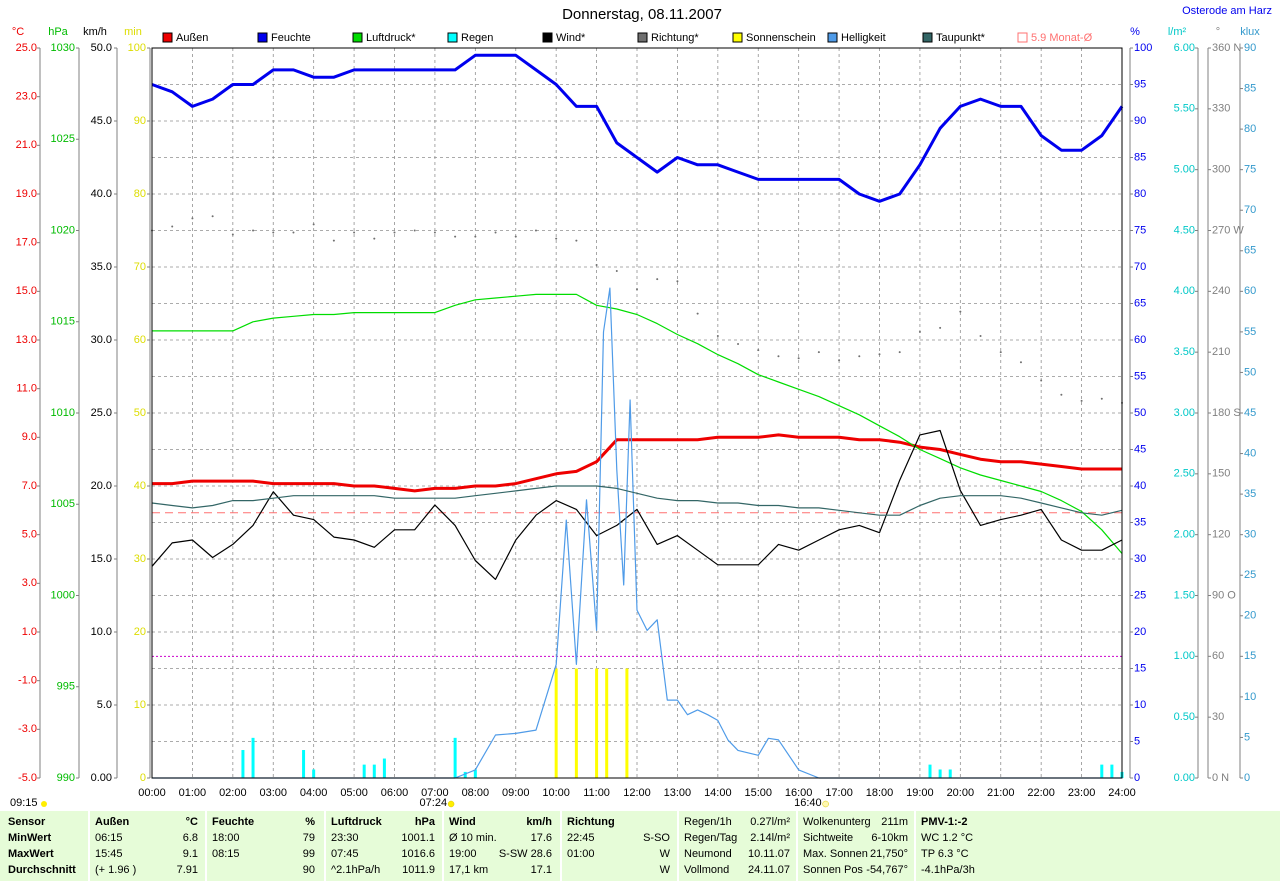 The height and width of the screenshot is (881, 1280). What do you see at coordinates (1140, 84) in the screenshot?
I see `y-tick-label: 95` at bounding box center [1140, 84].